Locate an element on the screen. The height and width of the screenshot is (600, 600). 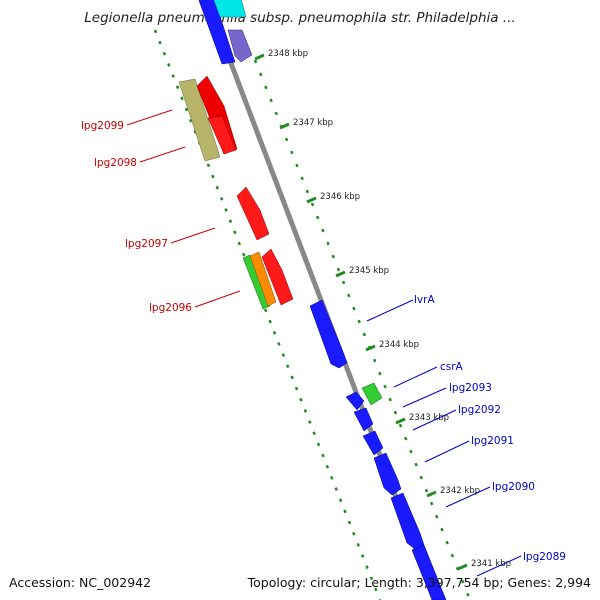
gene-label-lpg2099: lpg2099 is located at coordinates (102, 126).